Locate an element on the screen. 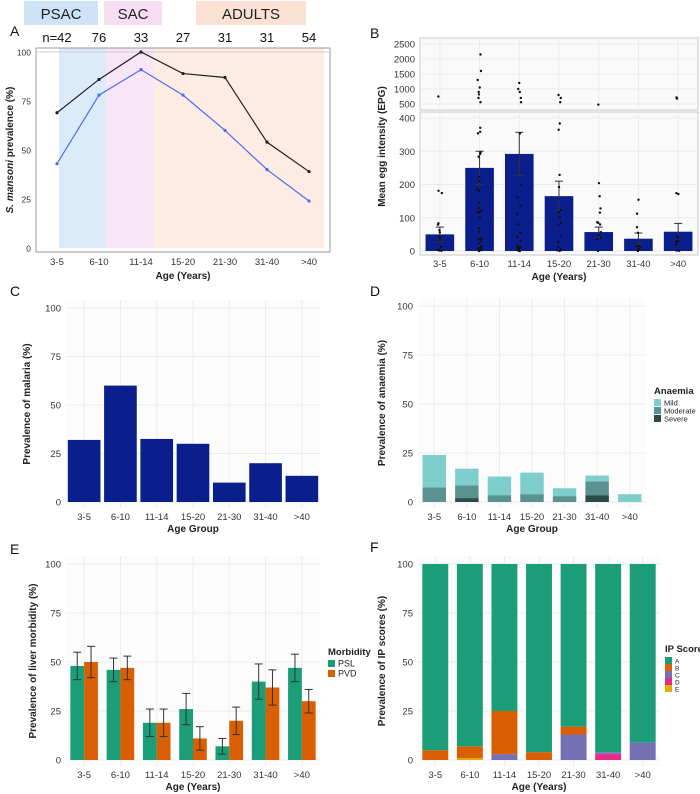 Image resolution: width=700 pixels, height=794 pixels. age-group-label: ADULTS is located at coordinates (251, 14).